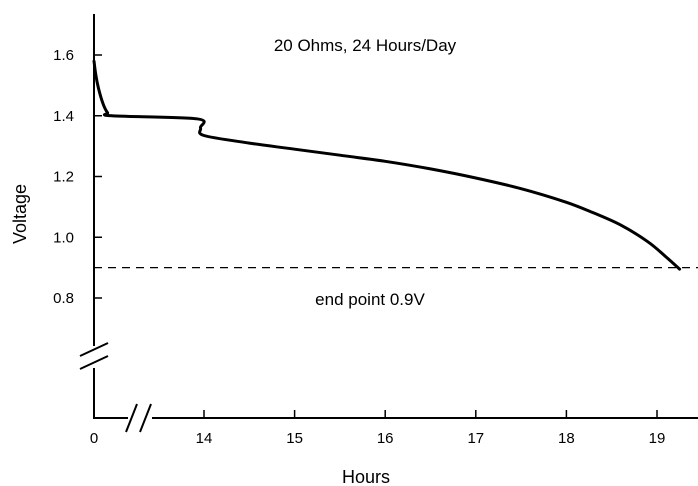  Describe the element at coordinates (63, 237) in the screenshot. I see `y-tick-label: 1.0` at that location.